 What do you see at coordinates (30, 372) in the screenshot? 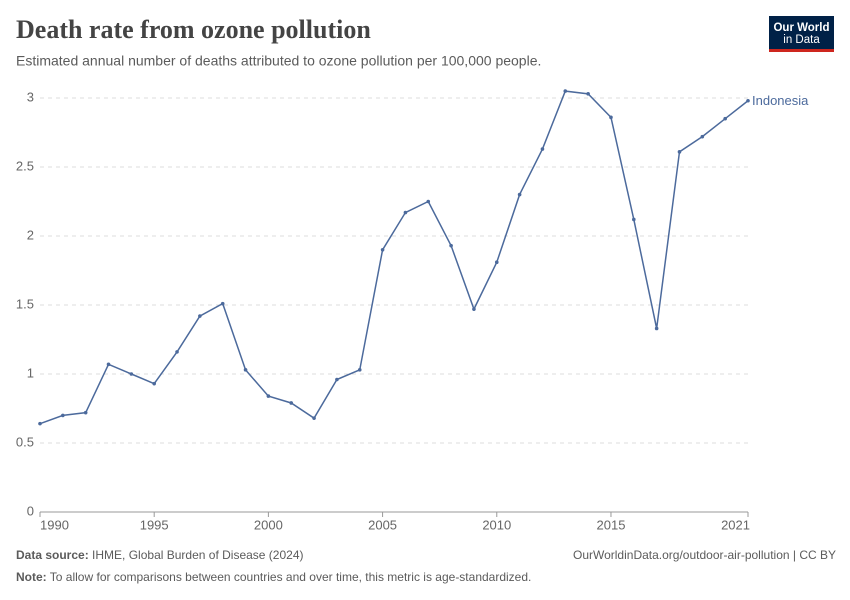
I see `y-tick-label: 1` at bounding box center [30, 372].